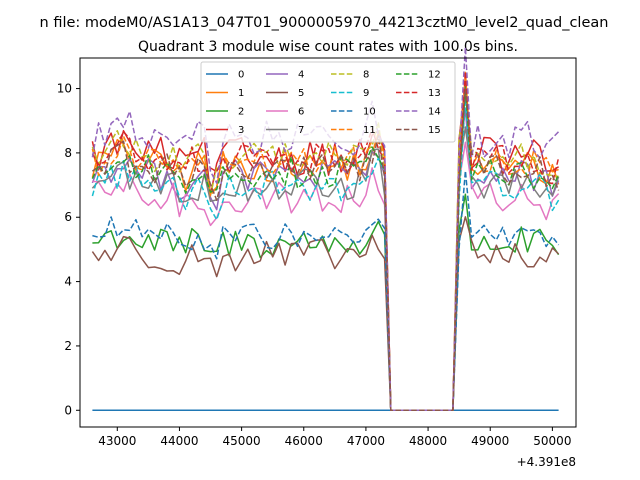 This screenshot has height=480, width=640. Describe the element at coordinates (366, 441) in the screenshot. I see `x-tick-label: 47000` at that location.